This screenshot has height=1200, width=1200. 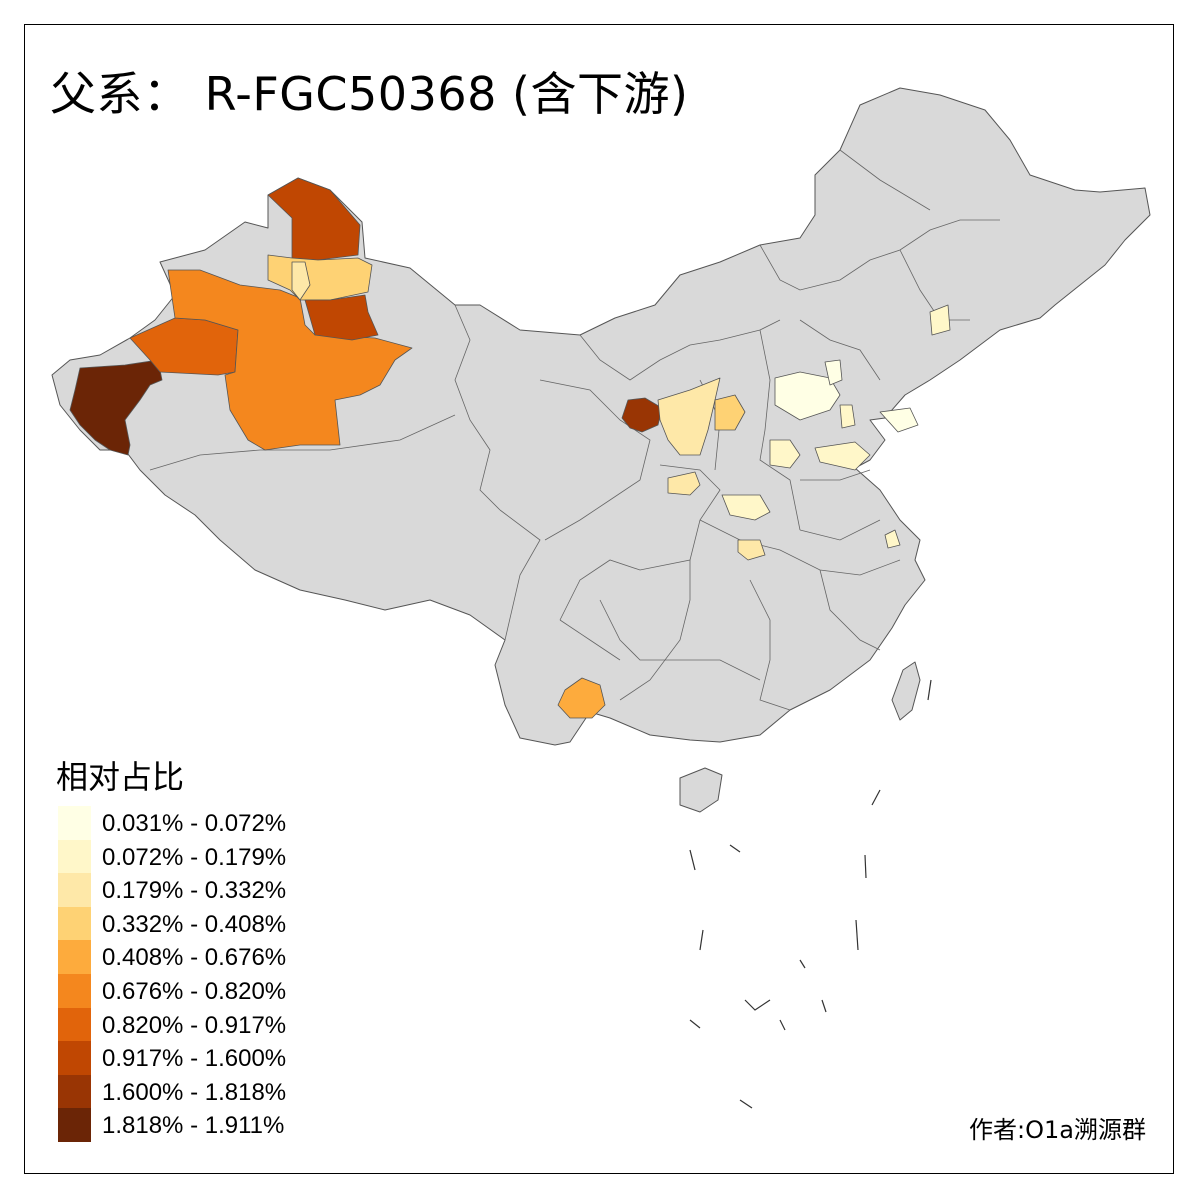 I want to click on region-altay-north, so click(x=314, y=219).